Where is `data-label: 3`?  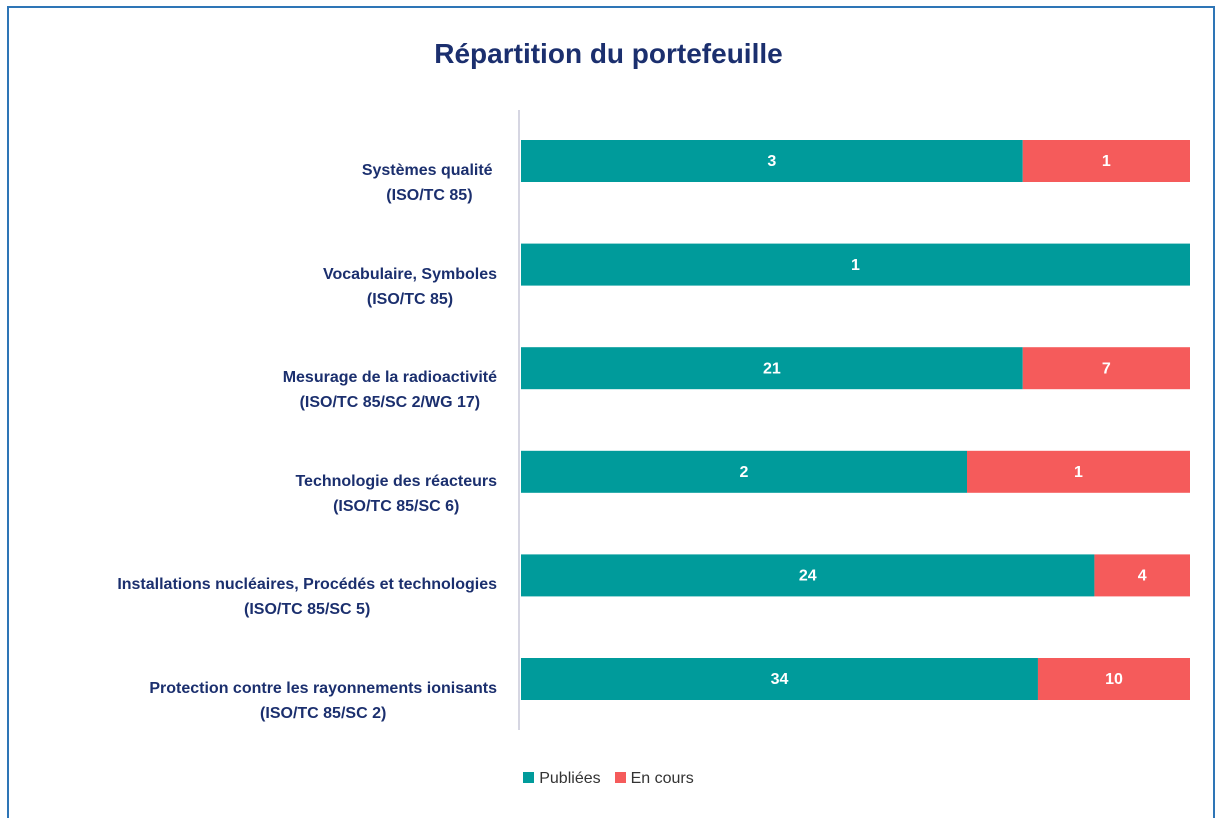 data-label: 3 is located at coordinates (771, 161).